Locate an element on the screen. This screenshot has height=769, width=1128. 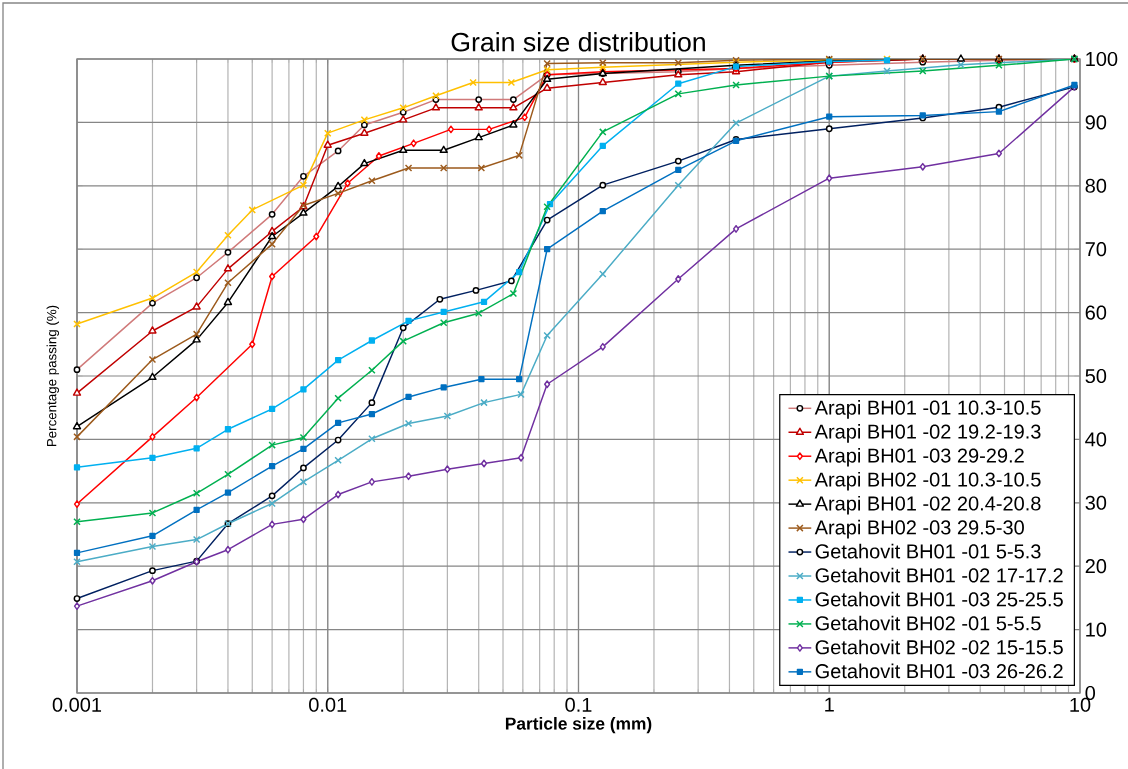
legend-label: Arapi BH01 -02 19.2-19.3 is located at coordinates (927, 433).